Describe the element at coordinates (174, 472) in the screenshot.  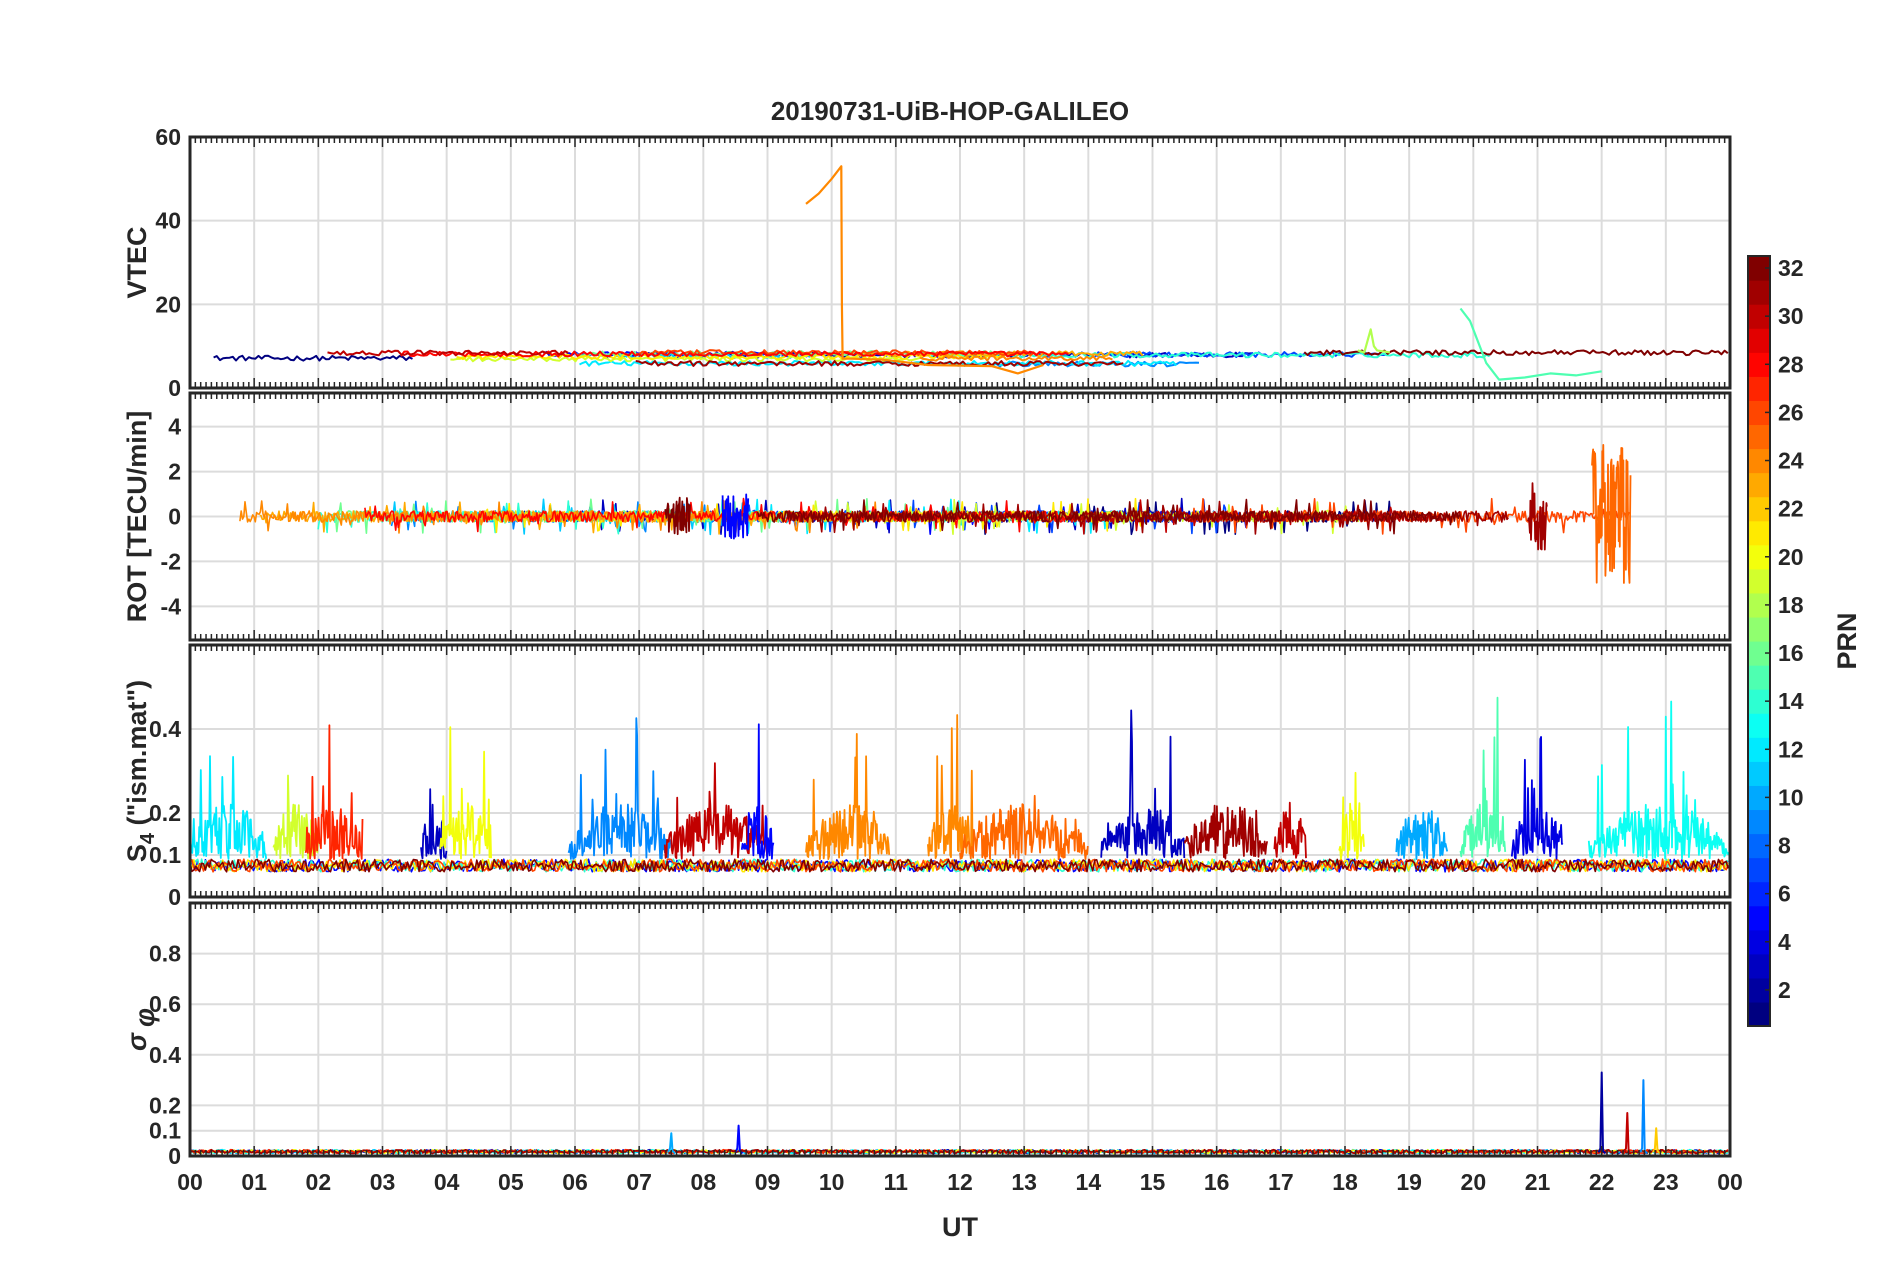
I see `y-tick-label: 2` at that location.